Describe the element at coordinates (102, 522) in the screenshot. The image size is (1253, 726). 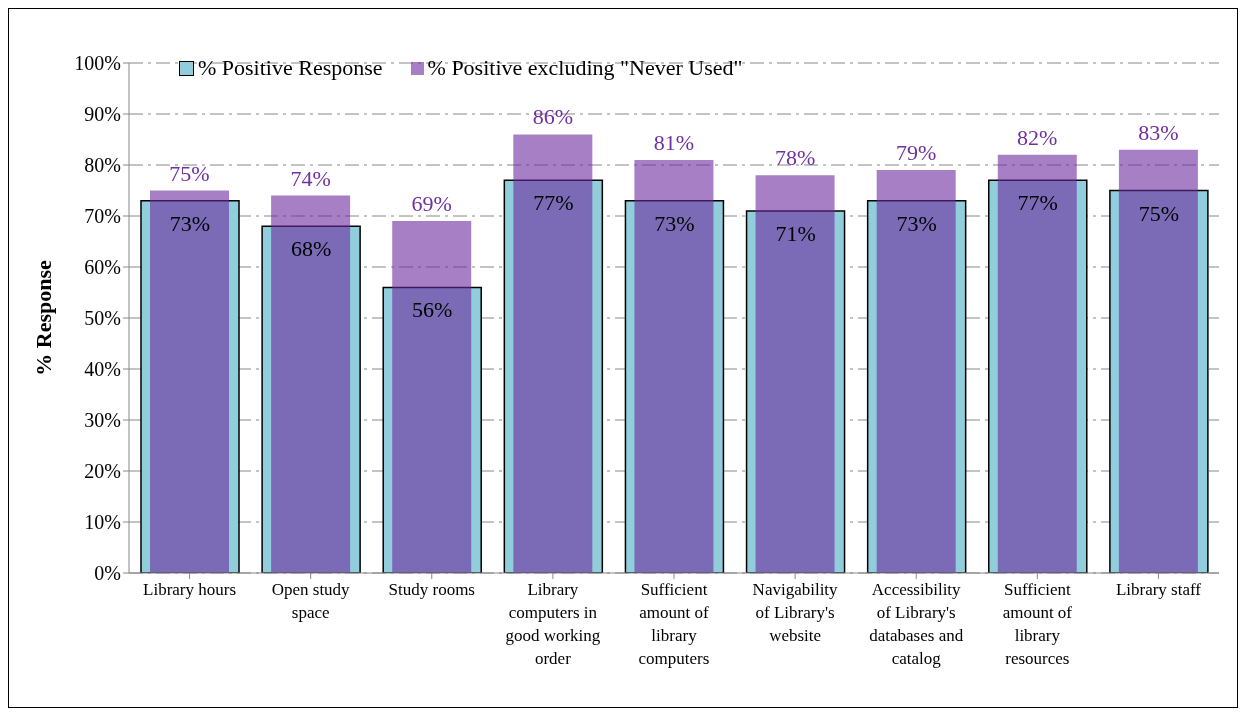
I see `y-tick-label: 10%` at that location.